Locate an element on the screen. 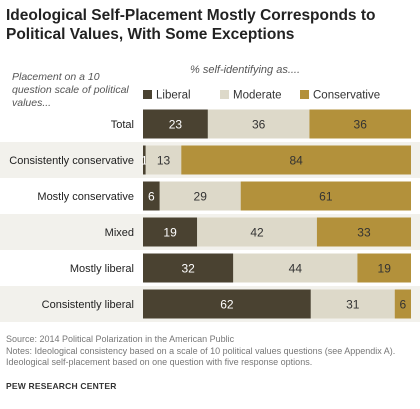  legend-label-conservative: Conservative is located at coordinates (346, 96).